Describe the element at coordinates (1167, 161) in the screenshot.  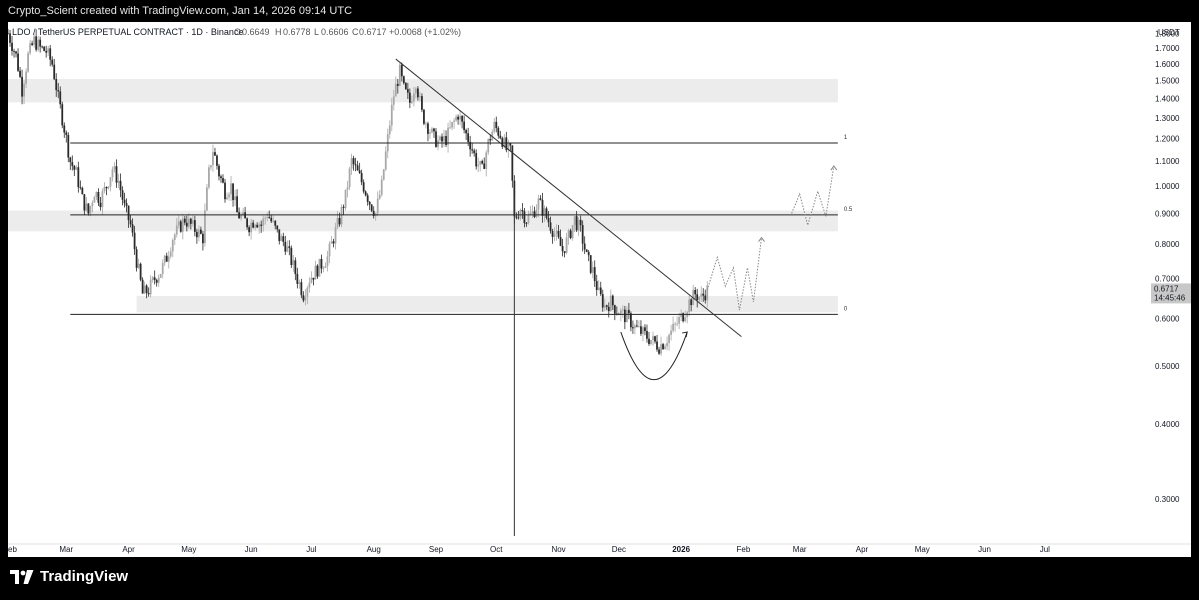
I see `y-tick-label: 1.1000` at that location.